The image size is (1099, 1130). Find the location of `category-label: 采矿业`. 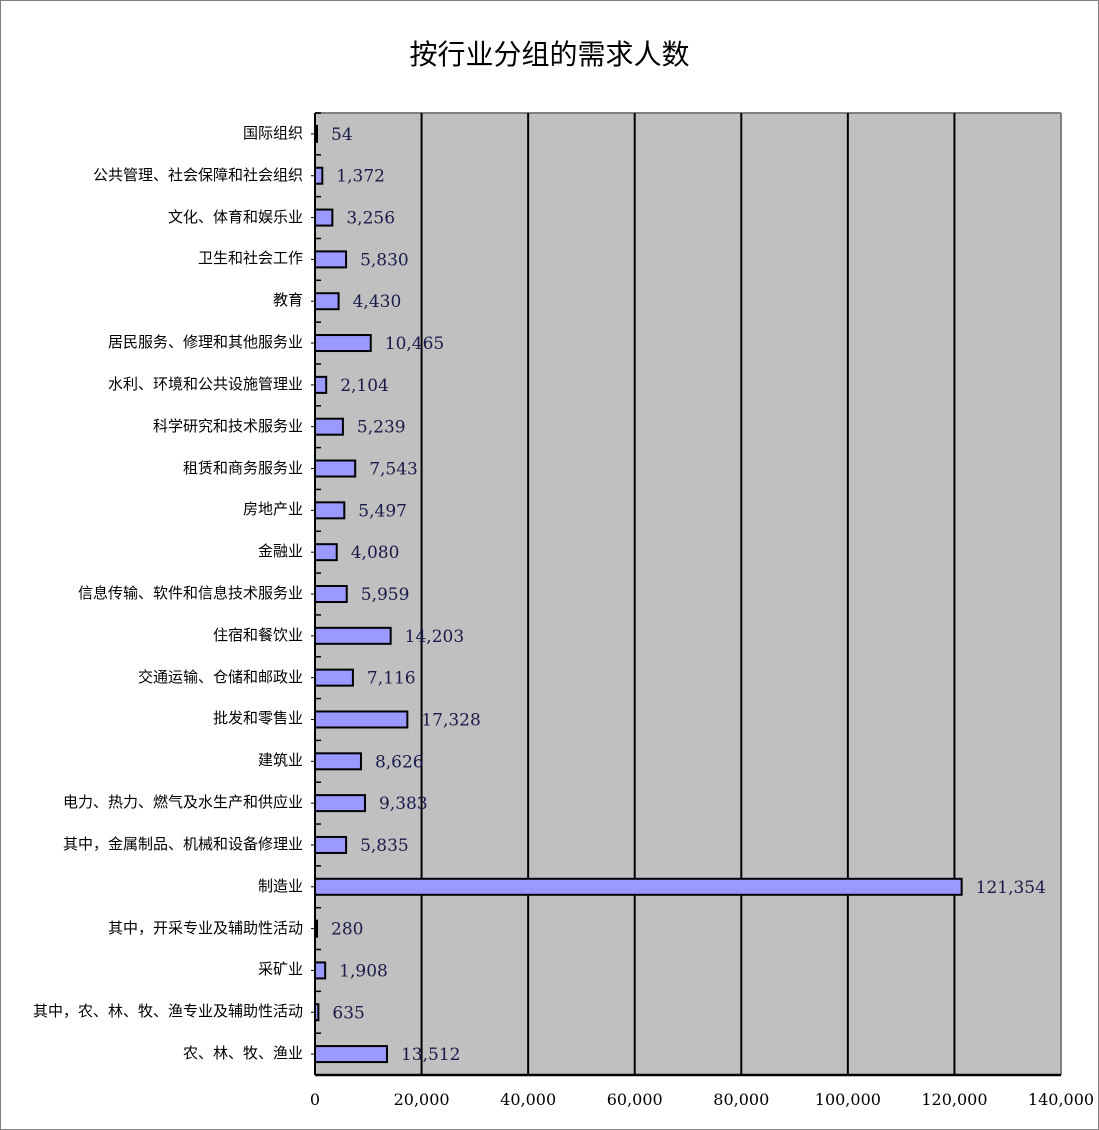

category-label: 采矿业 is located at coordinates (280, 969).